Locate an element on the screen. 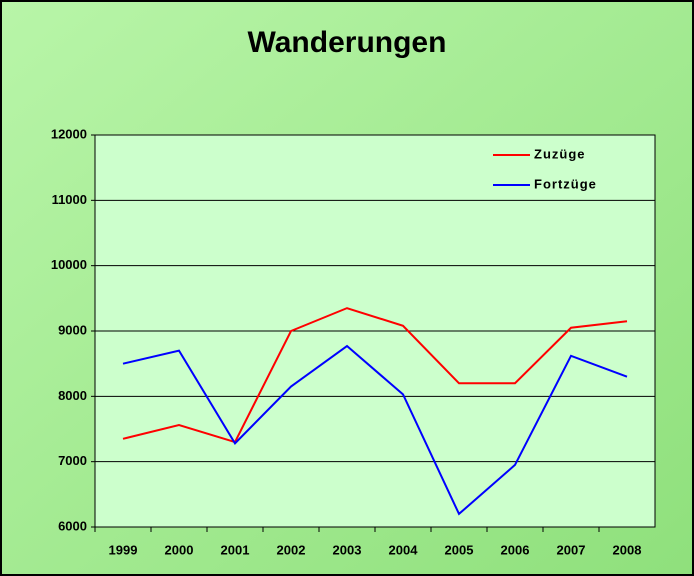 This screenshot has height=576, width=694. y-tick-label: 8000 is located at coordinates (72, 395).